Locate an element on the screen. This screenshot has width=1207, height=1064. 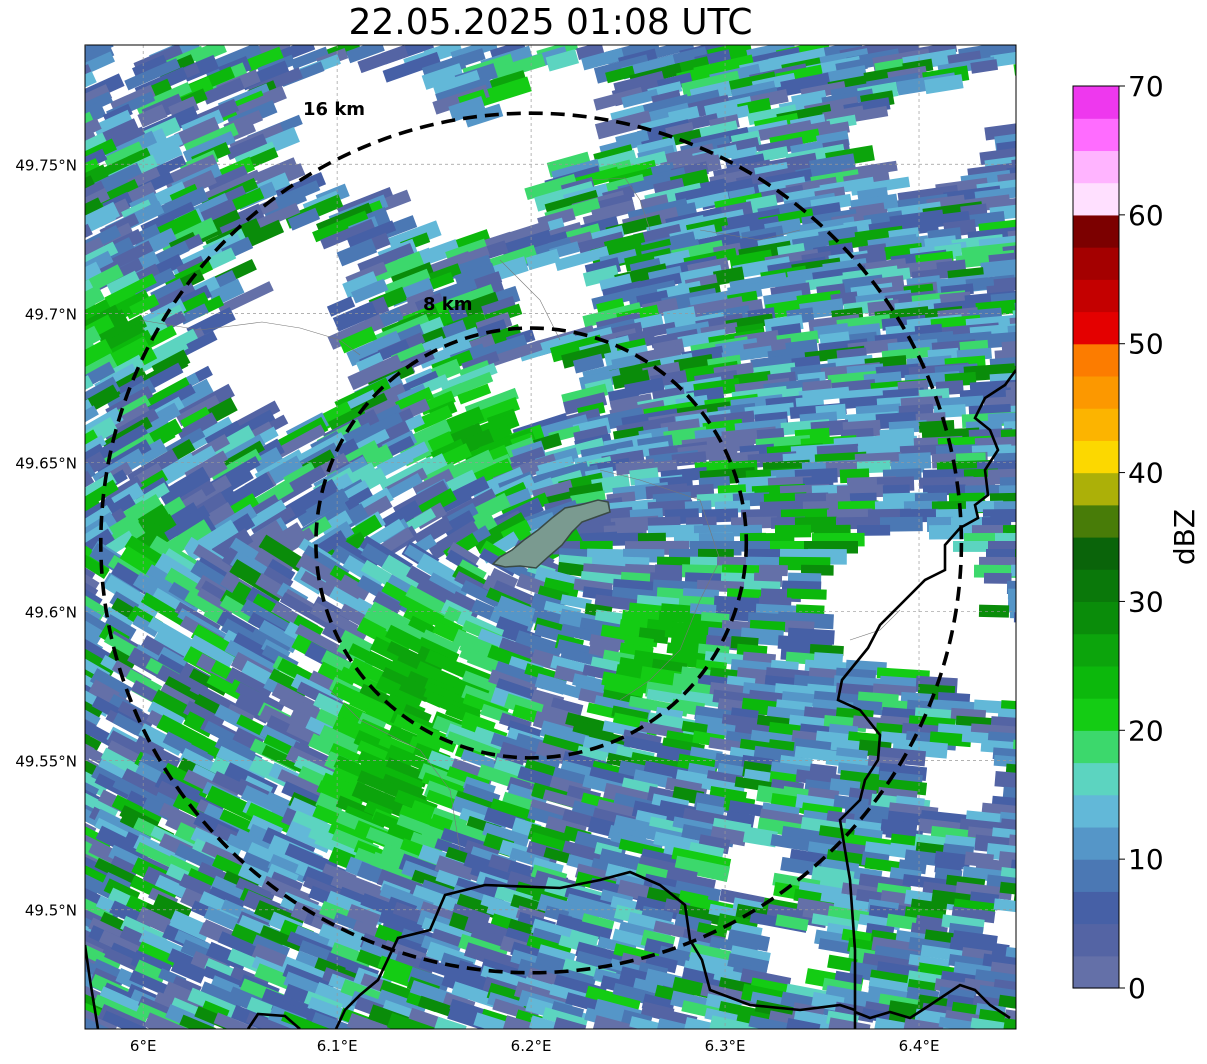
range-label-16km: 16 km is located at coordinates (334, 109).